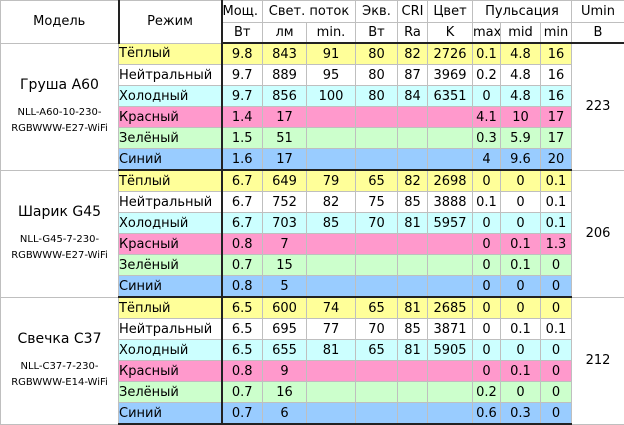 The width and height of the screenshot is (624, 425). Describe the element at coordinates (450, 96) in the screenshot. I see `color-temp-cell: 6351` at that location.